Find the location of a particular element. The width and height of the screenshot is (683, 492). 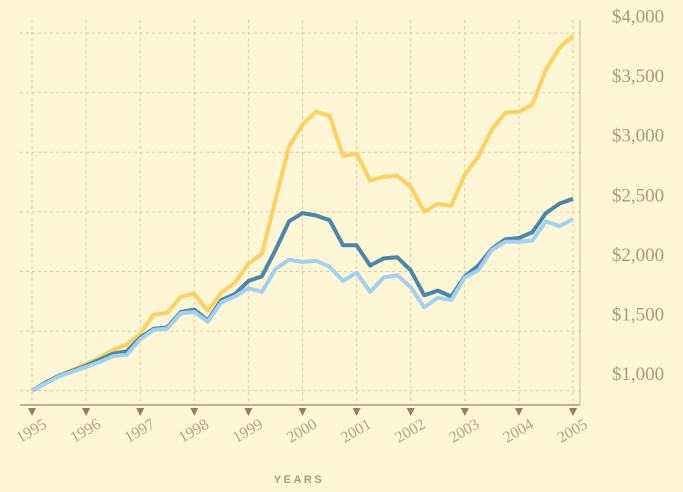

y-tick-label: $4,000 is located at coordinates (638, 16).